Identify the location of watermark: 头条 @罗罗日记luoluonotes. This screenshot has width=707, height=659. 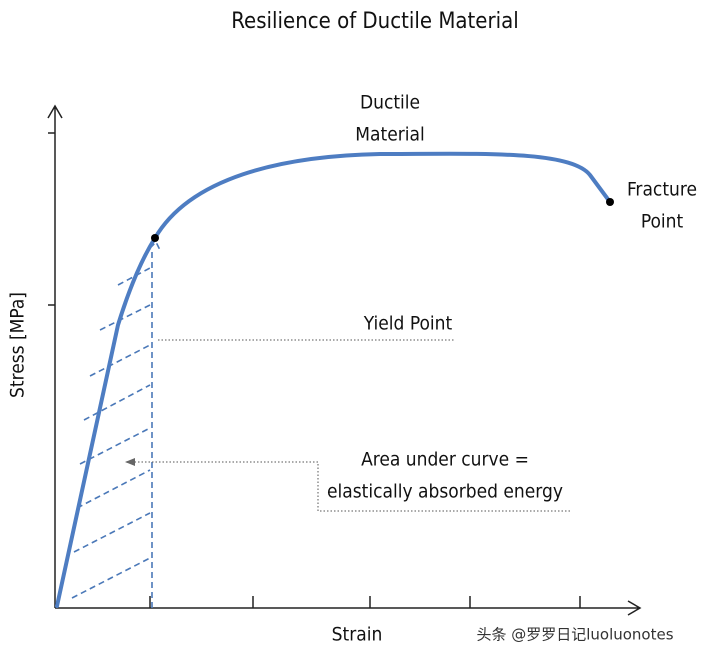
(574, 635).